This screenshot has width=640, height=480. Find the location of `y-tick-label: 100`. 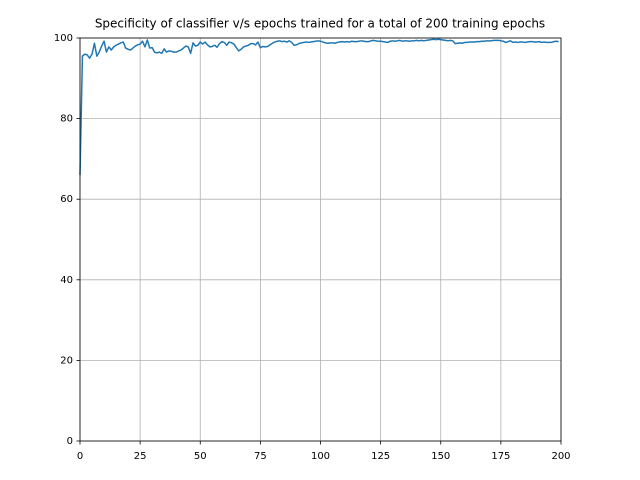

y-tick-label: 100 is located at coordinates (63, 38).